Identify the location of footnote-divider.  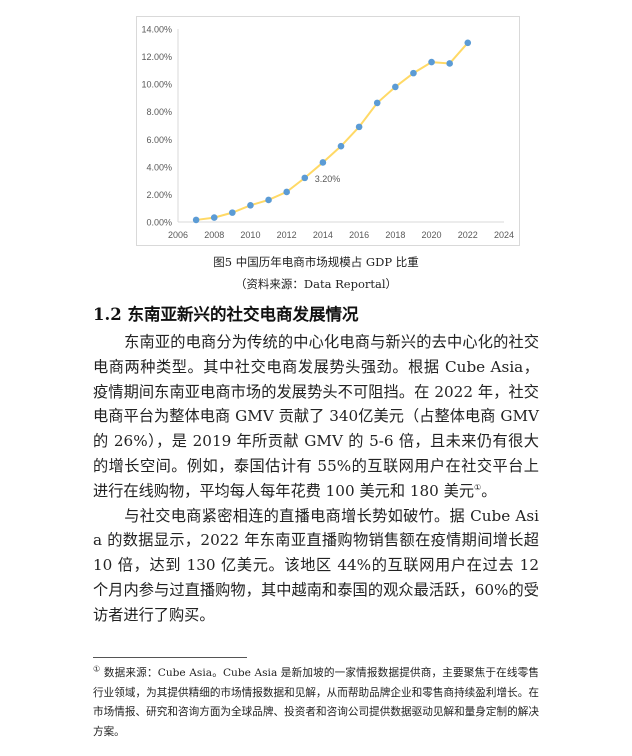
(170, 657).